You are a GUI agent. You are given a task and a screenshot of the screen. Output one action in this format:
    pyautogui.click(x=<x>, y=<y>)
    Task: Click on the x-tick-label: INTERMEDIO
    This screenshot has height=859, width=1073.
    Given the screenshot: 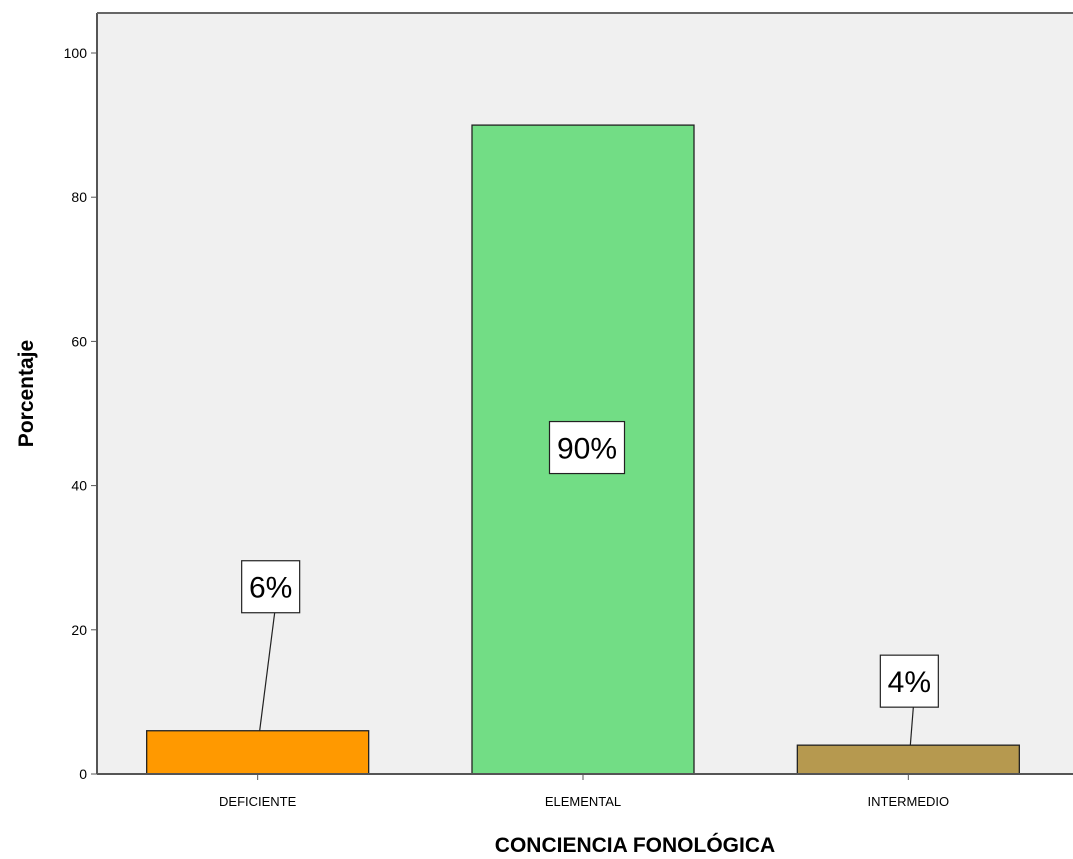 What is the action you would take?
    pyautogui.click(x=909, y=801)
    